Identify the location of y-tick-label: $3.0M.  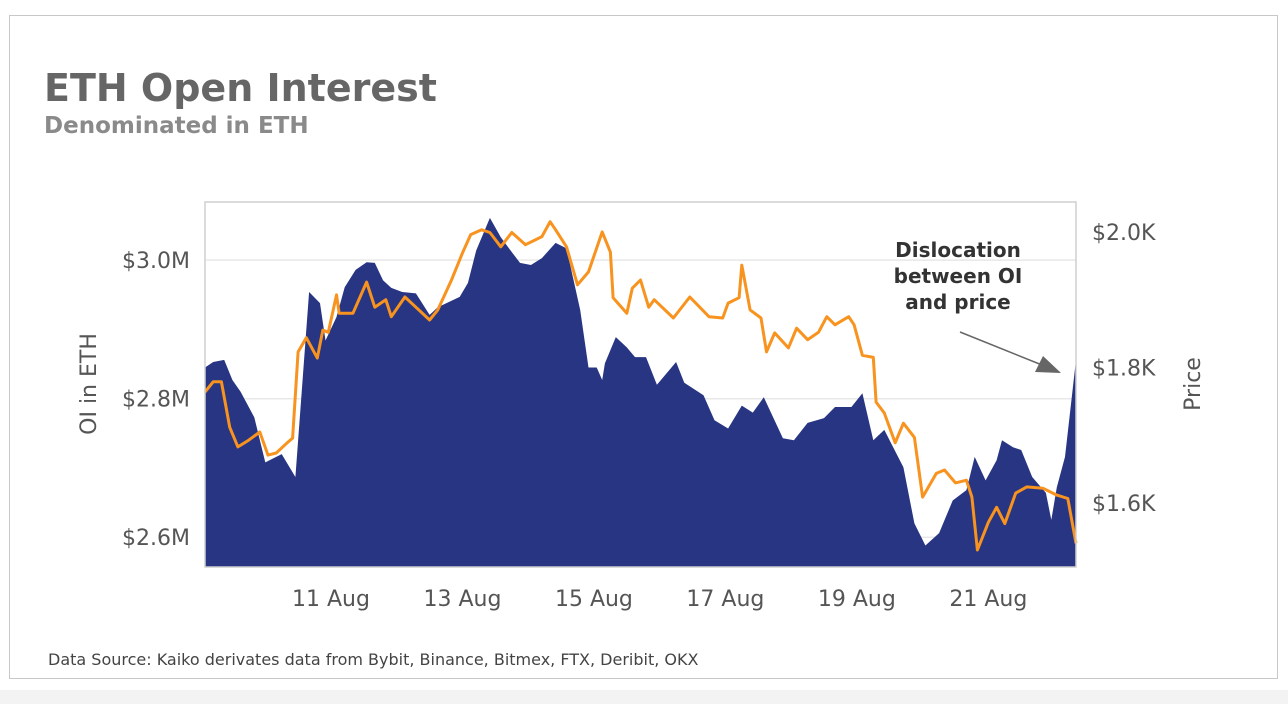
(156, 261).